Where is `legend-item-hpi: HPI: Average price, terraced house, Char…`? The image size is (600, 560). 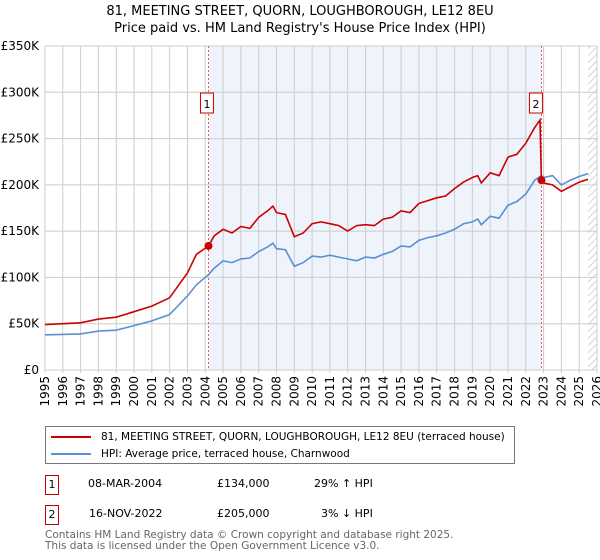
legend-item-hpi: HPI: Average price, terraced house, Char… is located at coordinates (198, 454).